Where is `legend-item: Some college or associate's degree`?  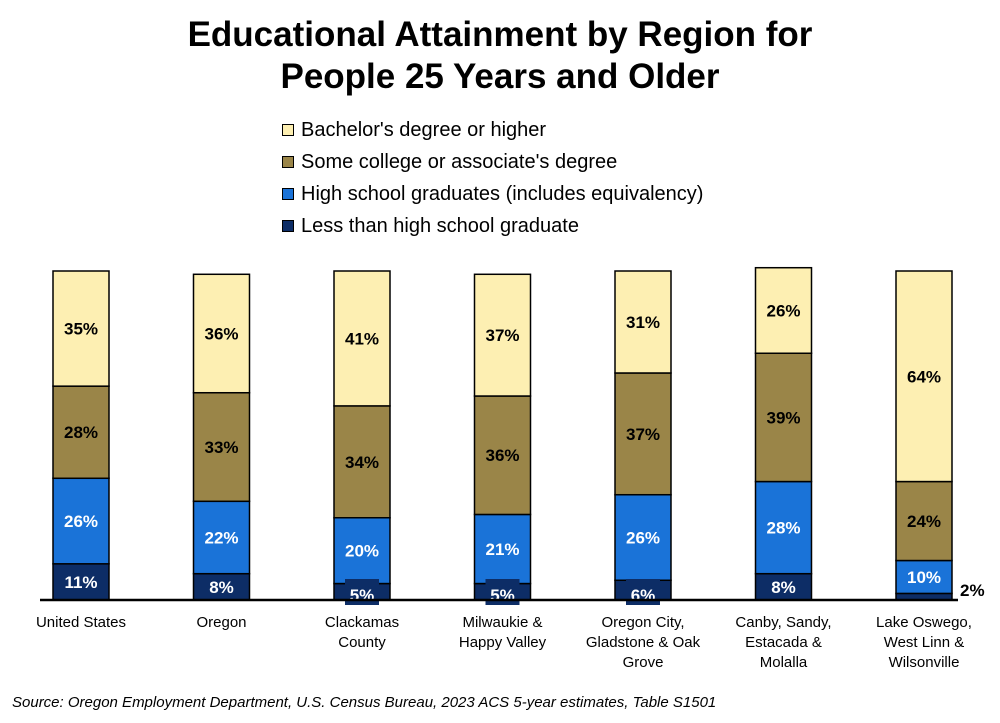
legend-item: Some college or associate's degree is located at coordinates (492, 162).